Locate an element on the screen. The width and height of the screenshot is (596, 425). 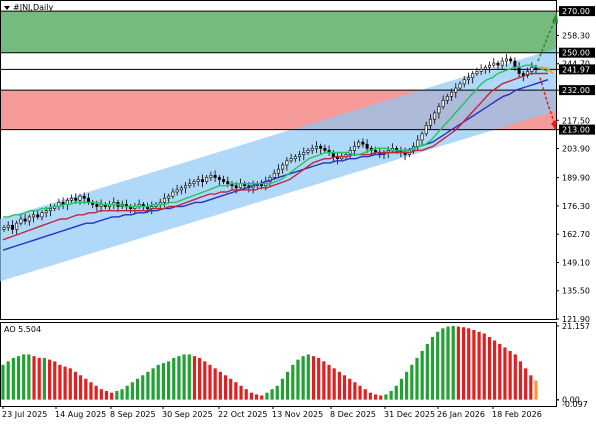
bearish-arrowhead-icon is located at coordinates (554, 125).